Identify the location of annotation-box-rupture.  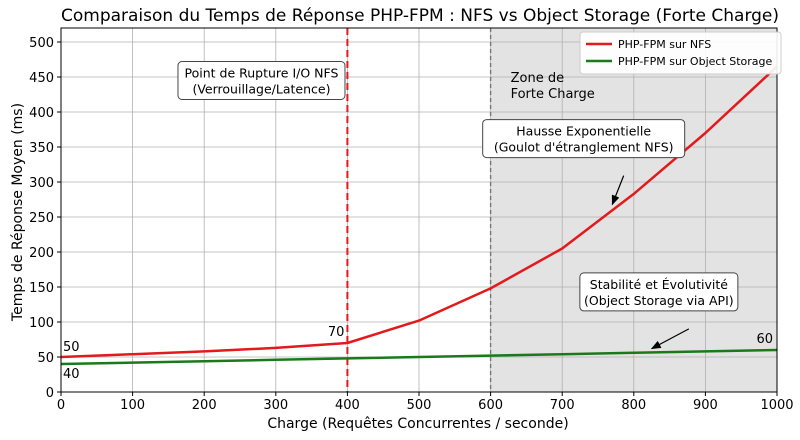
(261, 80).